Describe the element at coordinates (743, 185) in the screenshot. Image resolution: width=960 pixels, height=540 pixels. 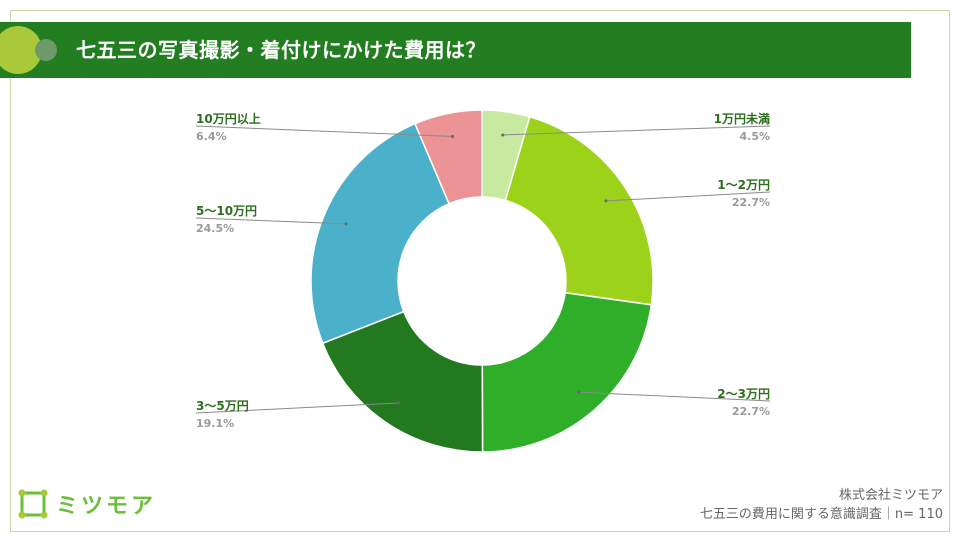
I see `category-label: 1〜2万円` at that location.